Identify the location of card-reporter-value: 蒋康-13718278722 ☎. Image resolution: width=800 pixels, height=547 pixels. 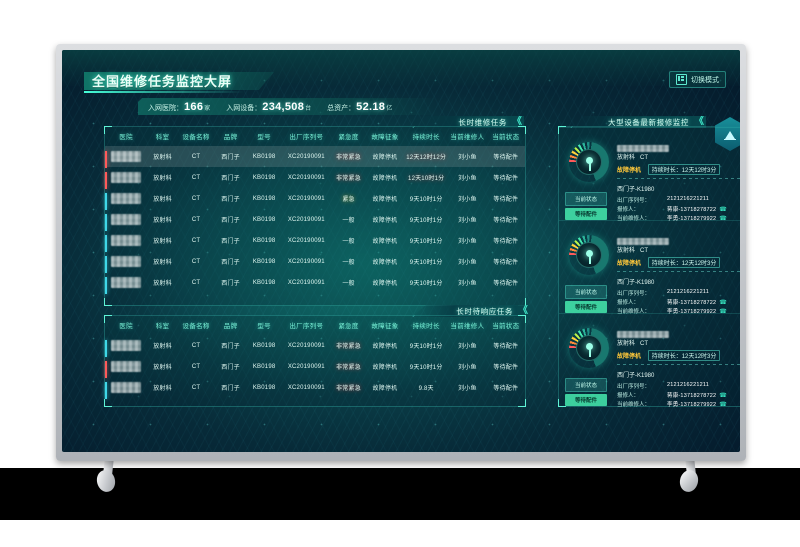
(697, 303).